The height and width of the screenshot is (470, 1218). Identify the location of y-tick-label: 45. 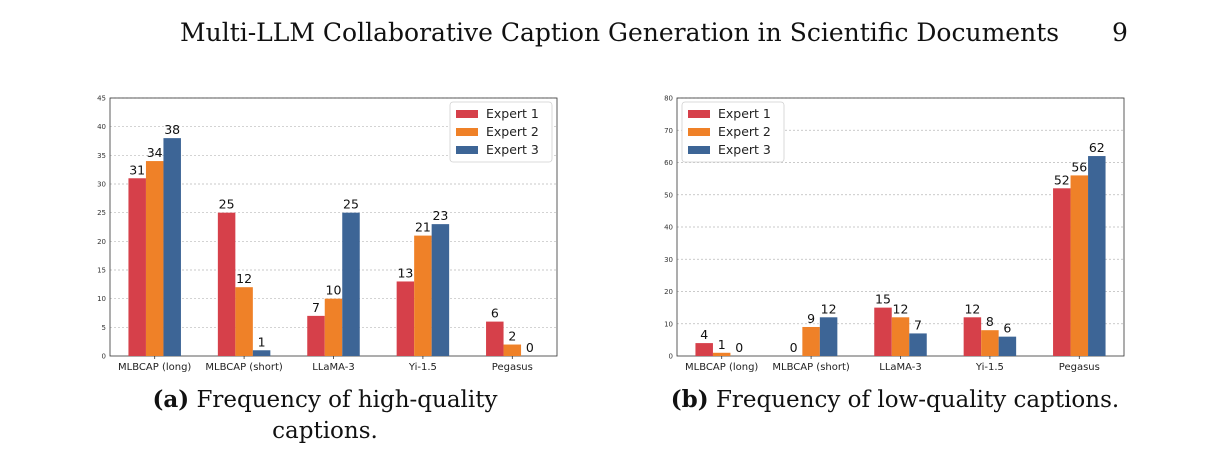
(101, 99).